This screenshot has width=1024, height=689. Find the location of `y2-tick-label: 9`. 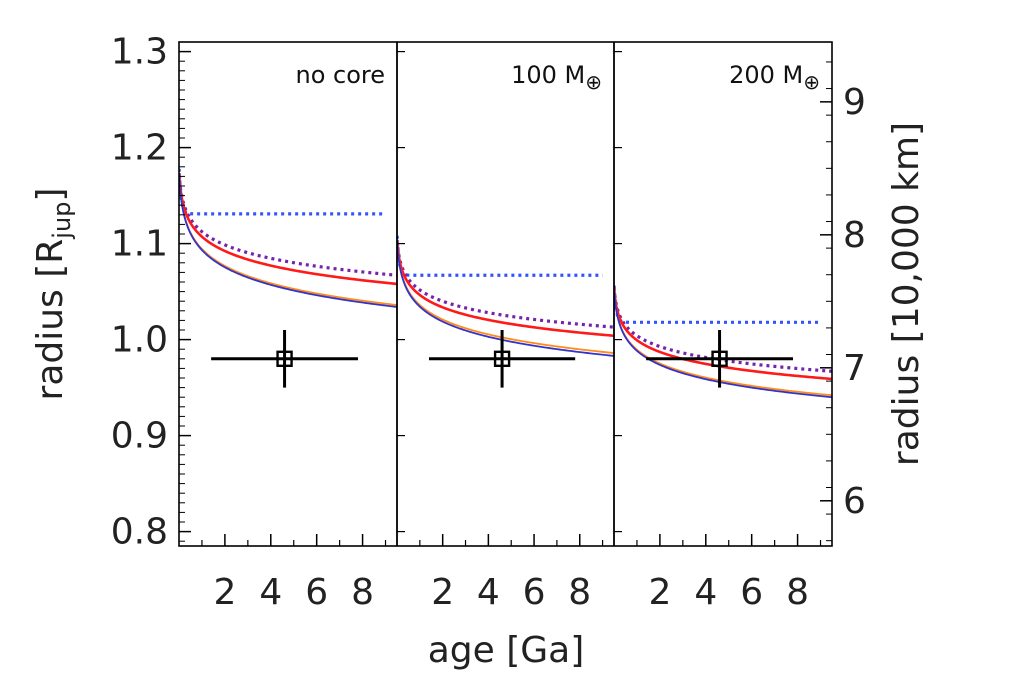

y2-tick-label: 9 is located at coordinates (854, 102).